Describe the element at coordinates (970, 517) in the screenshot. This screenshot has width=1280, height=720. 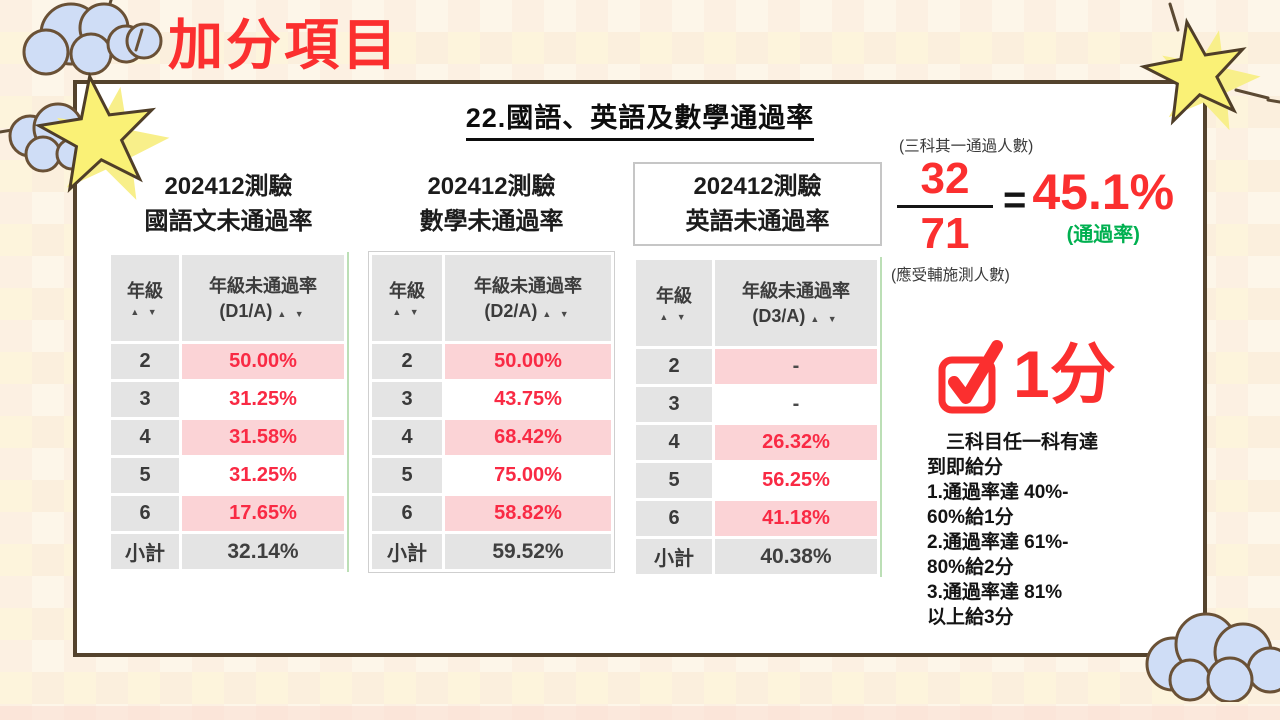
I see `criteria-line: 60%給1分` at that location.